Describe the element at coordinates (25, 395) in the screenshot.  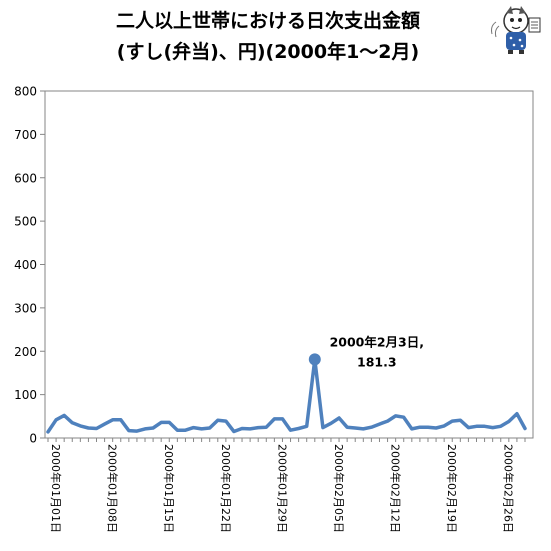
I see `y-tick-label: 100` at that location.